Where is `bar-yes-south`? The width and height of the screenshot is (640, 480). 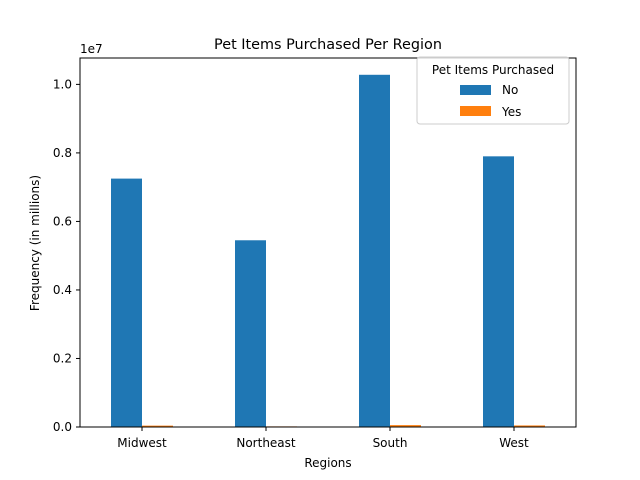
bar-yes-south is located at coordinates (405, 426).